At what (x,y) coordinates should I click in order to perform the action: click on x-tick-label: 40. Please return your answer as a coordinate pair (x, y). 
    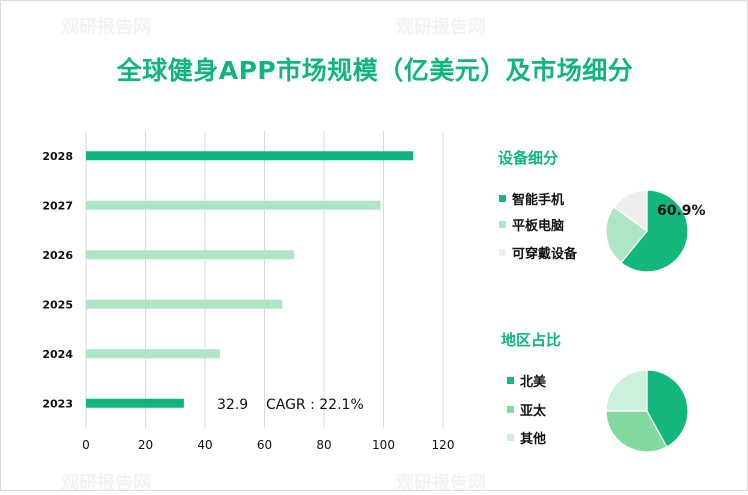
    Looking at the image, I should click on (204, 445).